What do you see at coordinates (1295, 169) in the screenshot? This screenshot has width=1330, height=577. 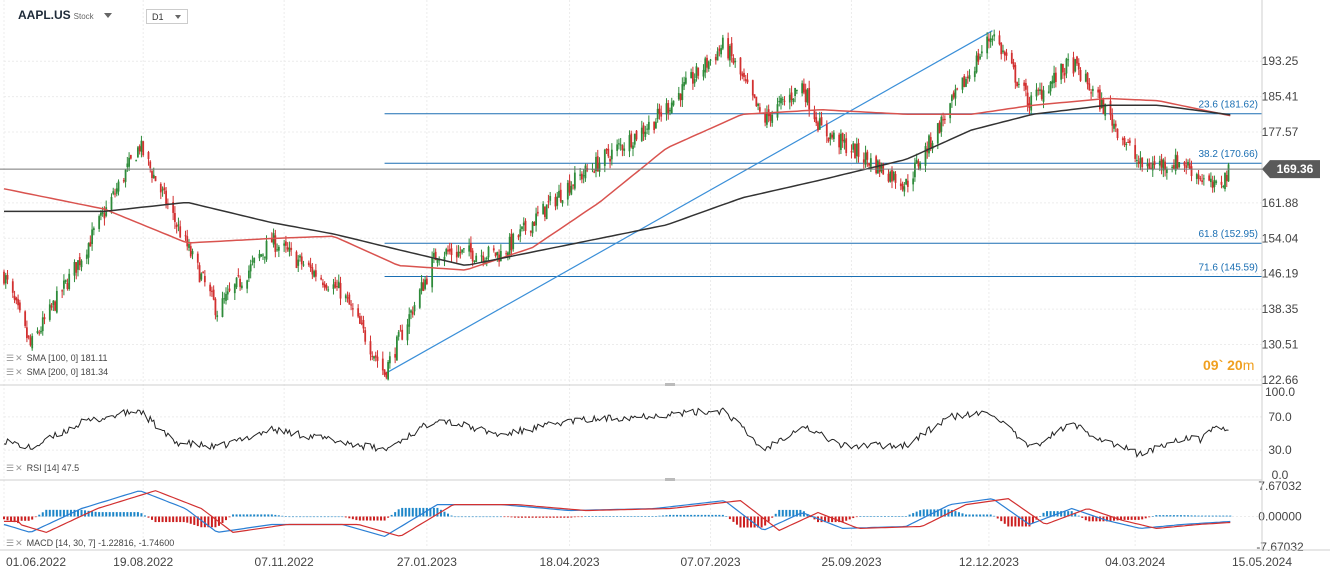 I see `last-price-label: 169.36` at bounding box center [1295, 169].